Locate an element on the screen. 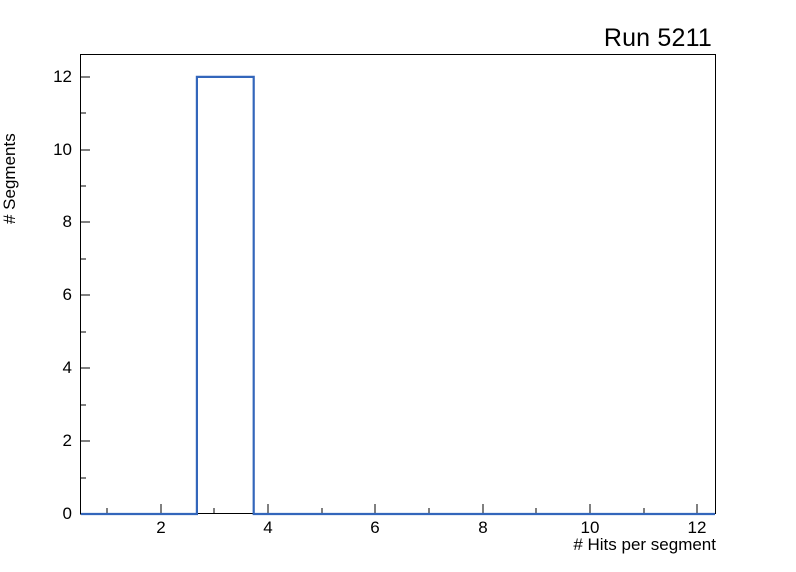 This screenshot has width=796, height=572. y-axis-title: # Segments is located at coordinates (9, 178).